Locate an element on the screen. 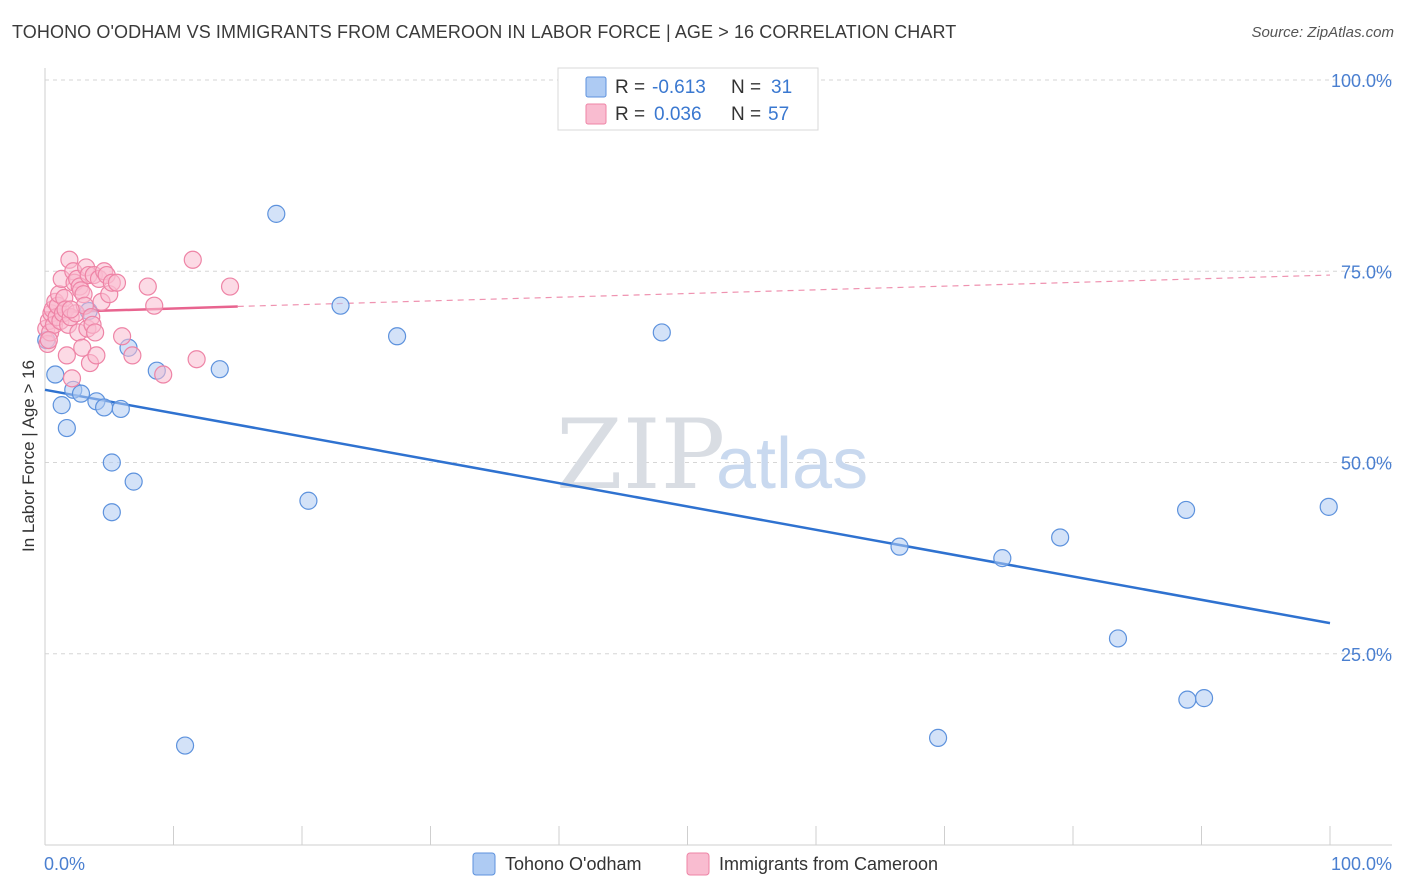  y-tick-label: 100.0% is located at coordinates (1361, 81).